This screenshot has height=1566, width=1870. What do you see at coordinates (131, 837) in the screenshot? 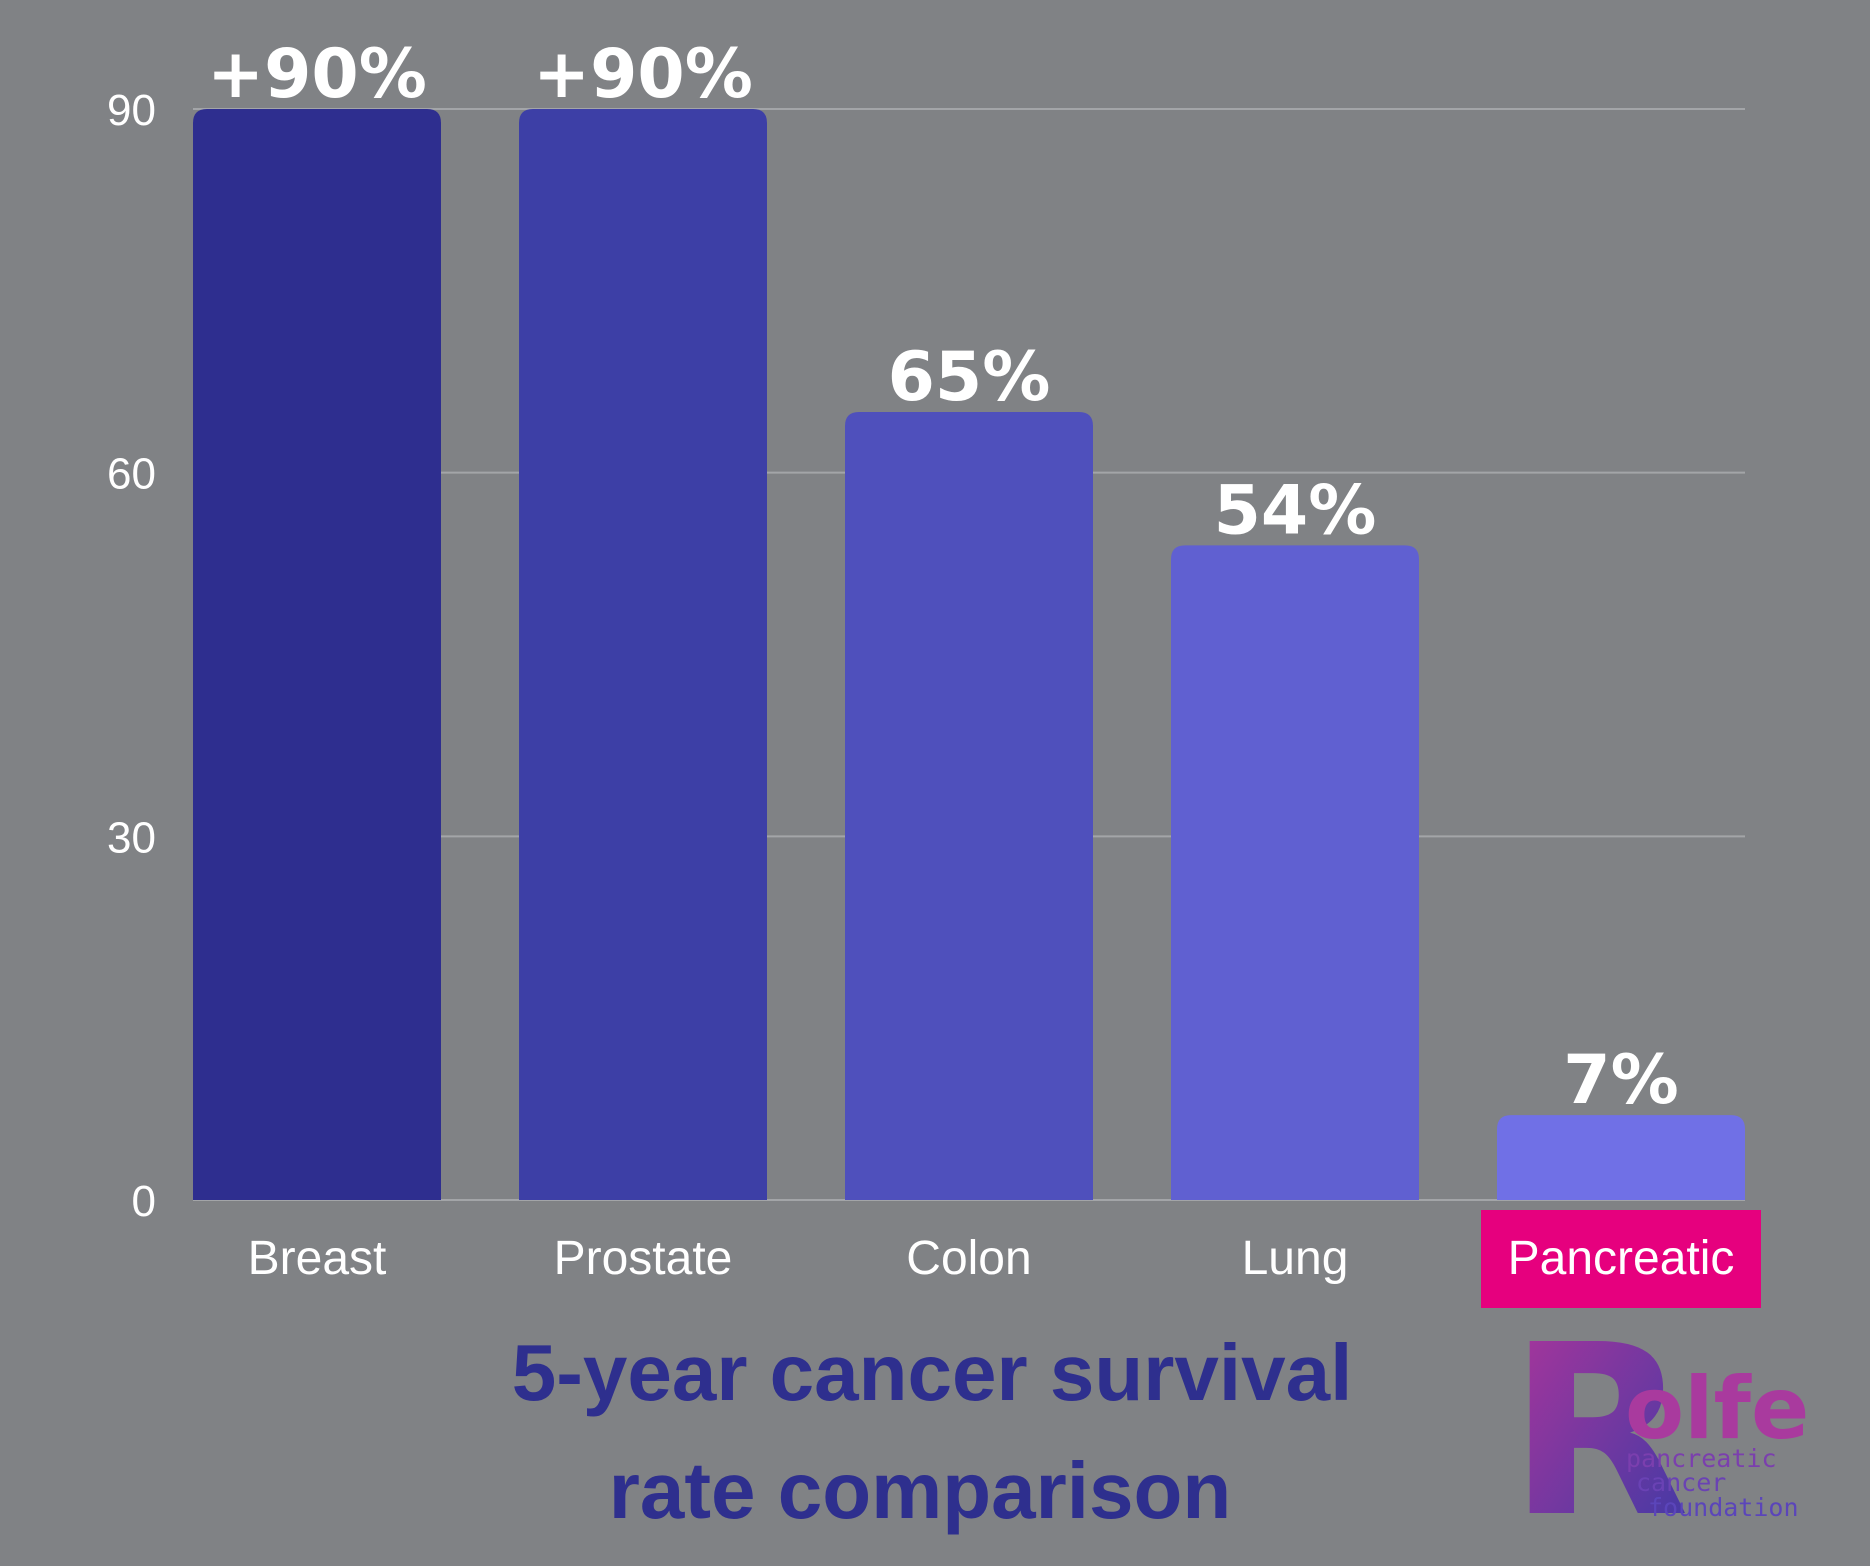
I see `y-tick-label: 30` at bounding box center [131, 837].